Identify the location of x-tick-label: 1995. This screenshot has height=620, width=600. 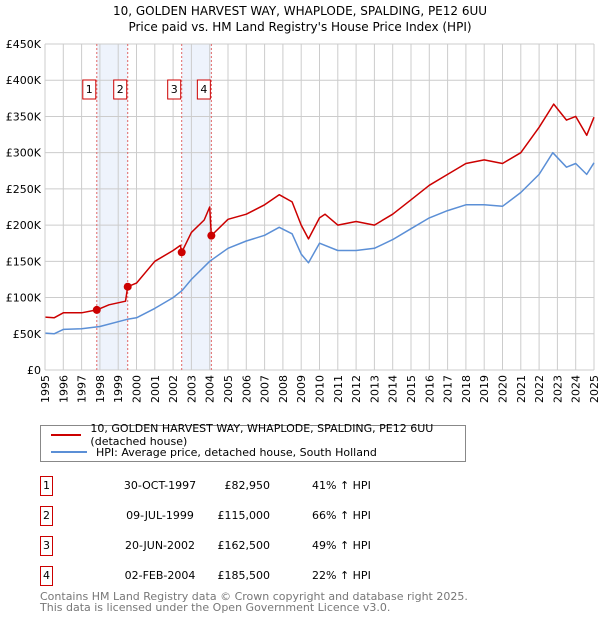
(45, 389).